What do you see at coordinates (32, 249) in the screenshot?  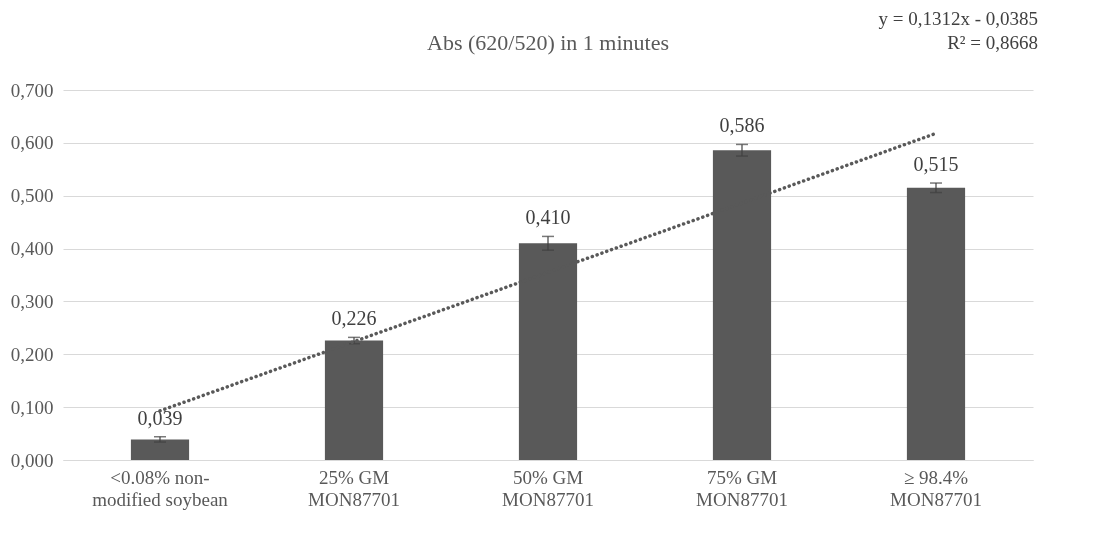 I see `y-tick-label: 0,400` at bounding box center [32, 249].